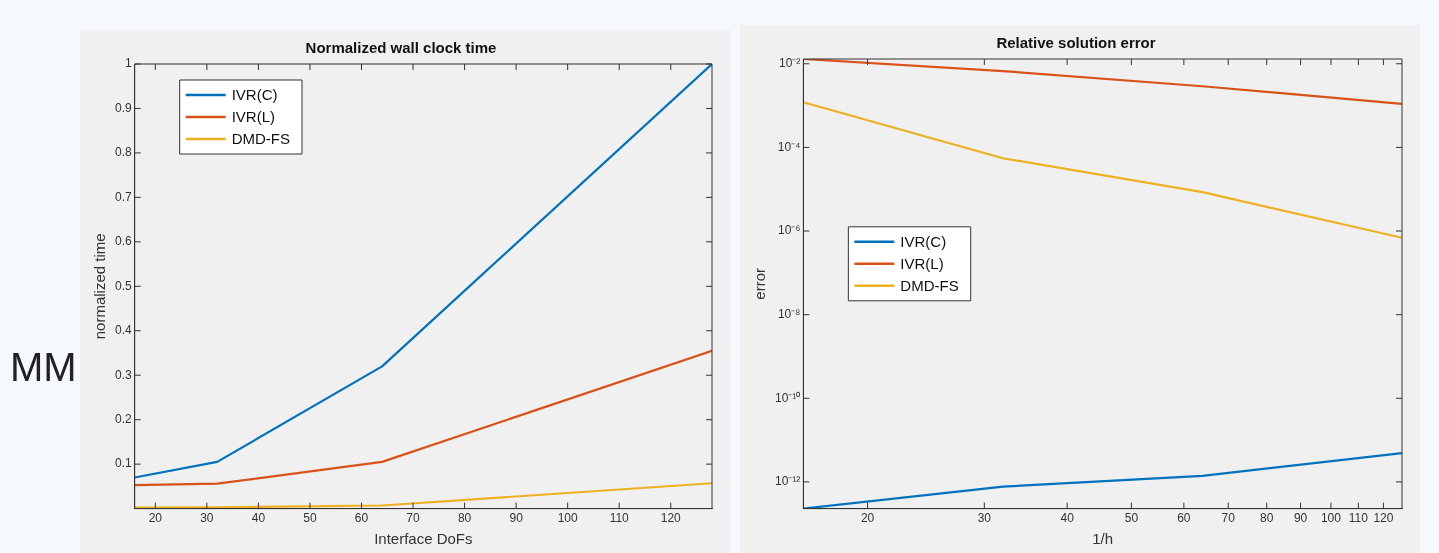 The height and width of the screenshot is (553, 1439). Describe the element at coordinates (123, 330) in the screenshot. I see `y-tick-label: 0.4` at that location.